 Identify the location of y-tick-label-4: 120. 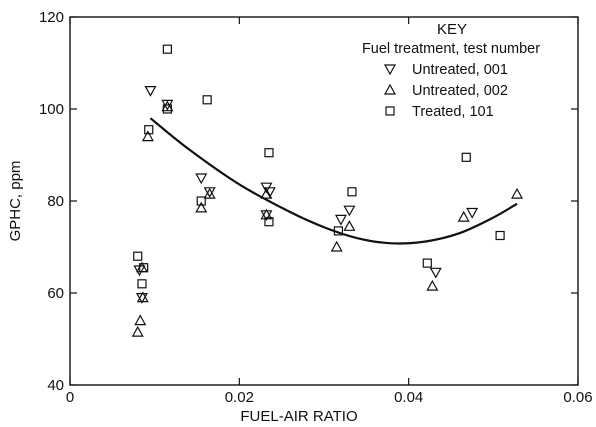
(51, 17).